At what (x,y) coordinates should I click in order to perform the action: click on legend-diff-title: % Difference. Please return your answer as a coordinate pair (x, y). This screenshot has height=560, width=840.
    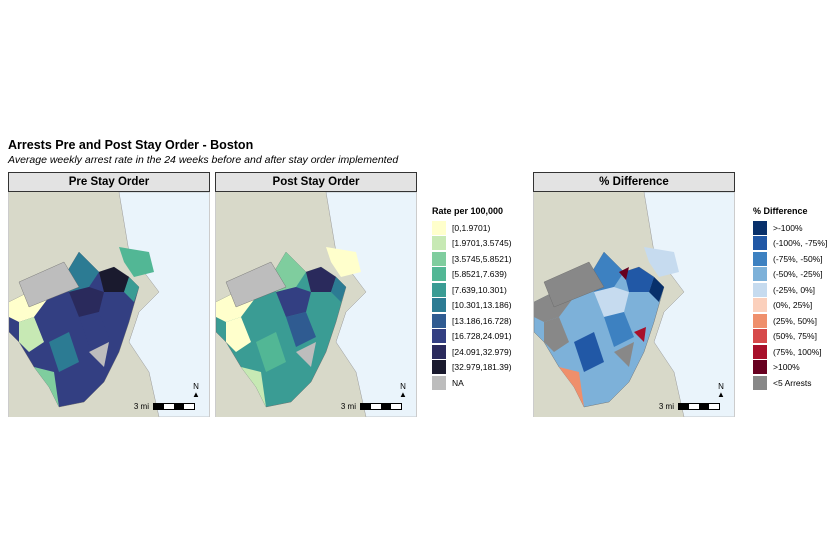
    Looking at the image, I should click on (780, 211).